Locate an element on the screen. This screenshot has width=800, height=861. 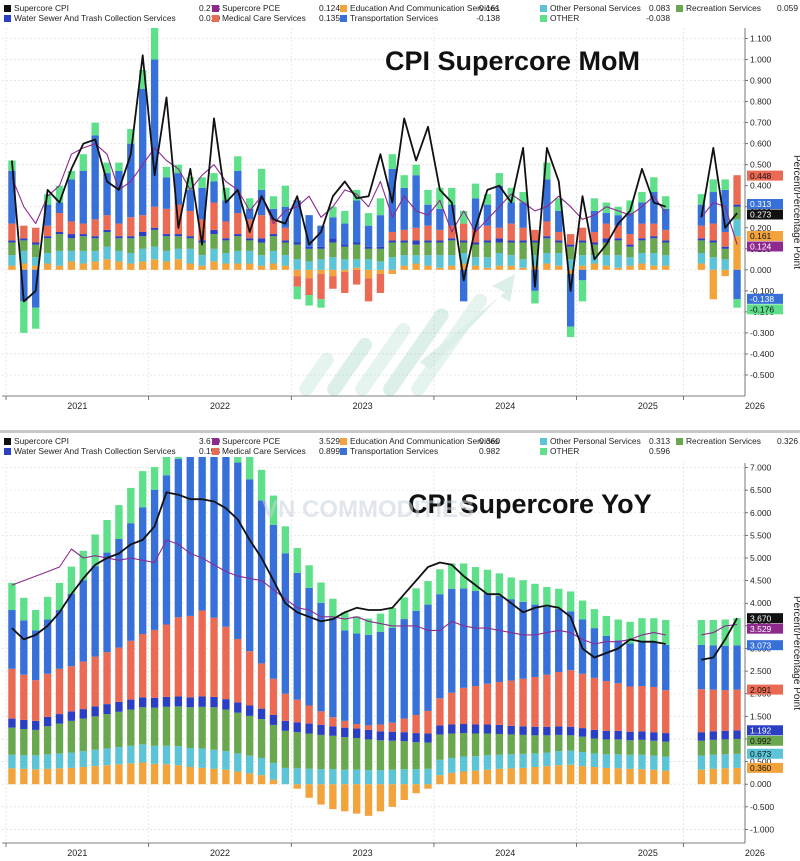
y-tick-label: 1.500 is located at coordinates (761, 716).